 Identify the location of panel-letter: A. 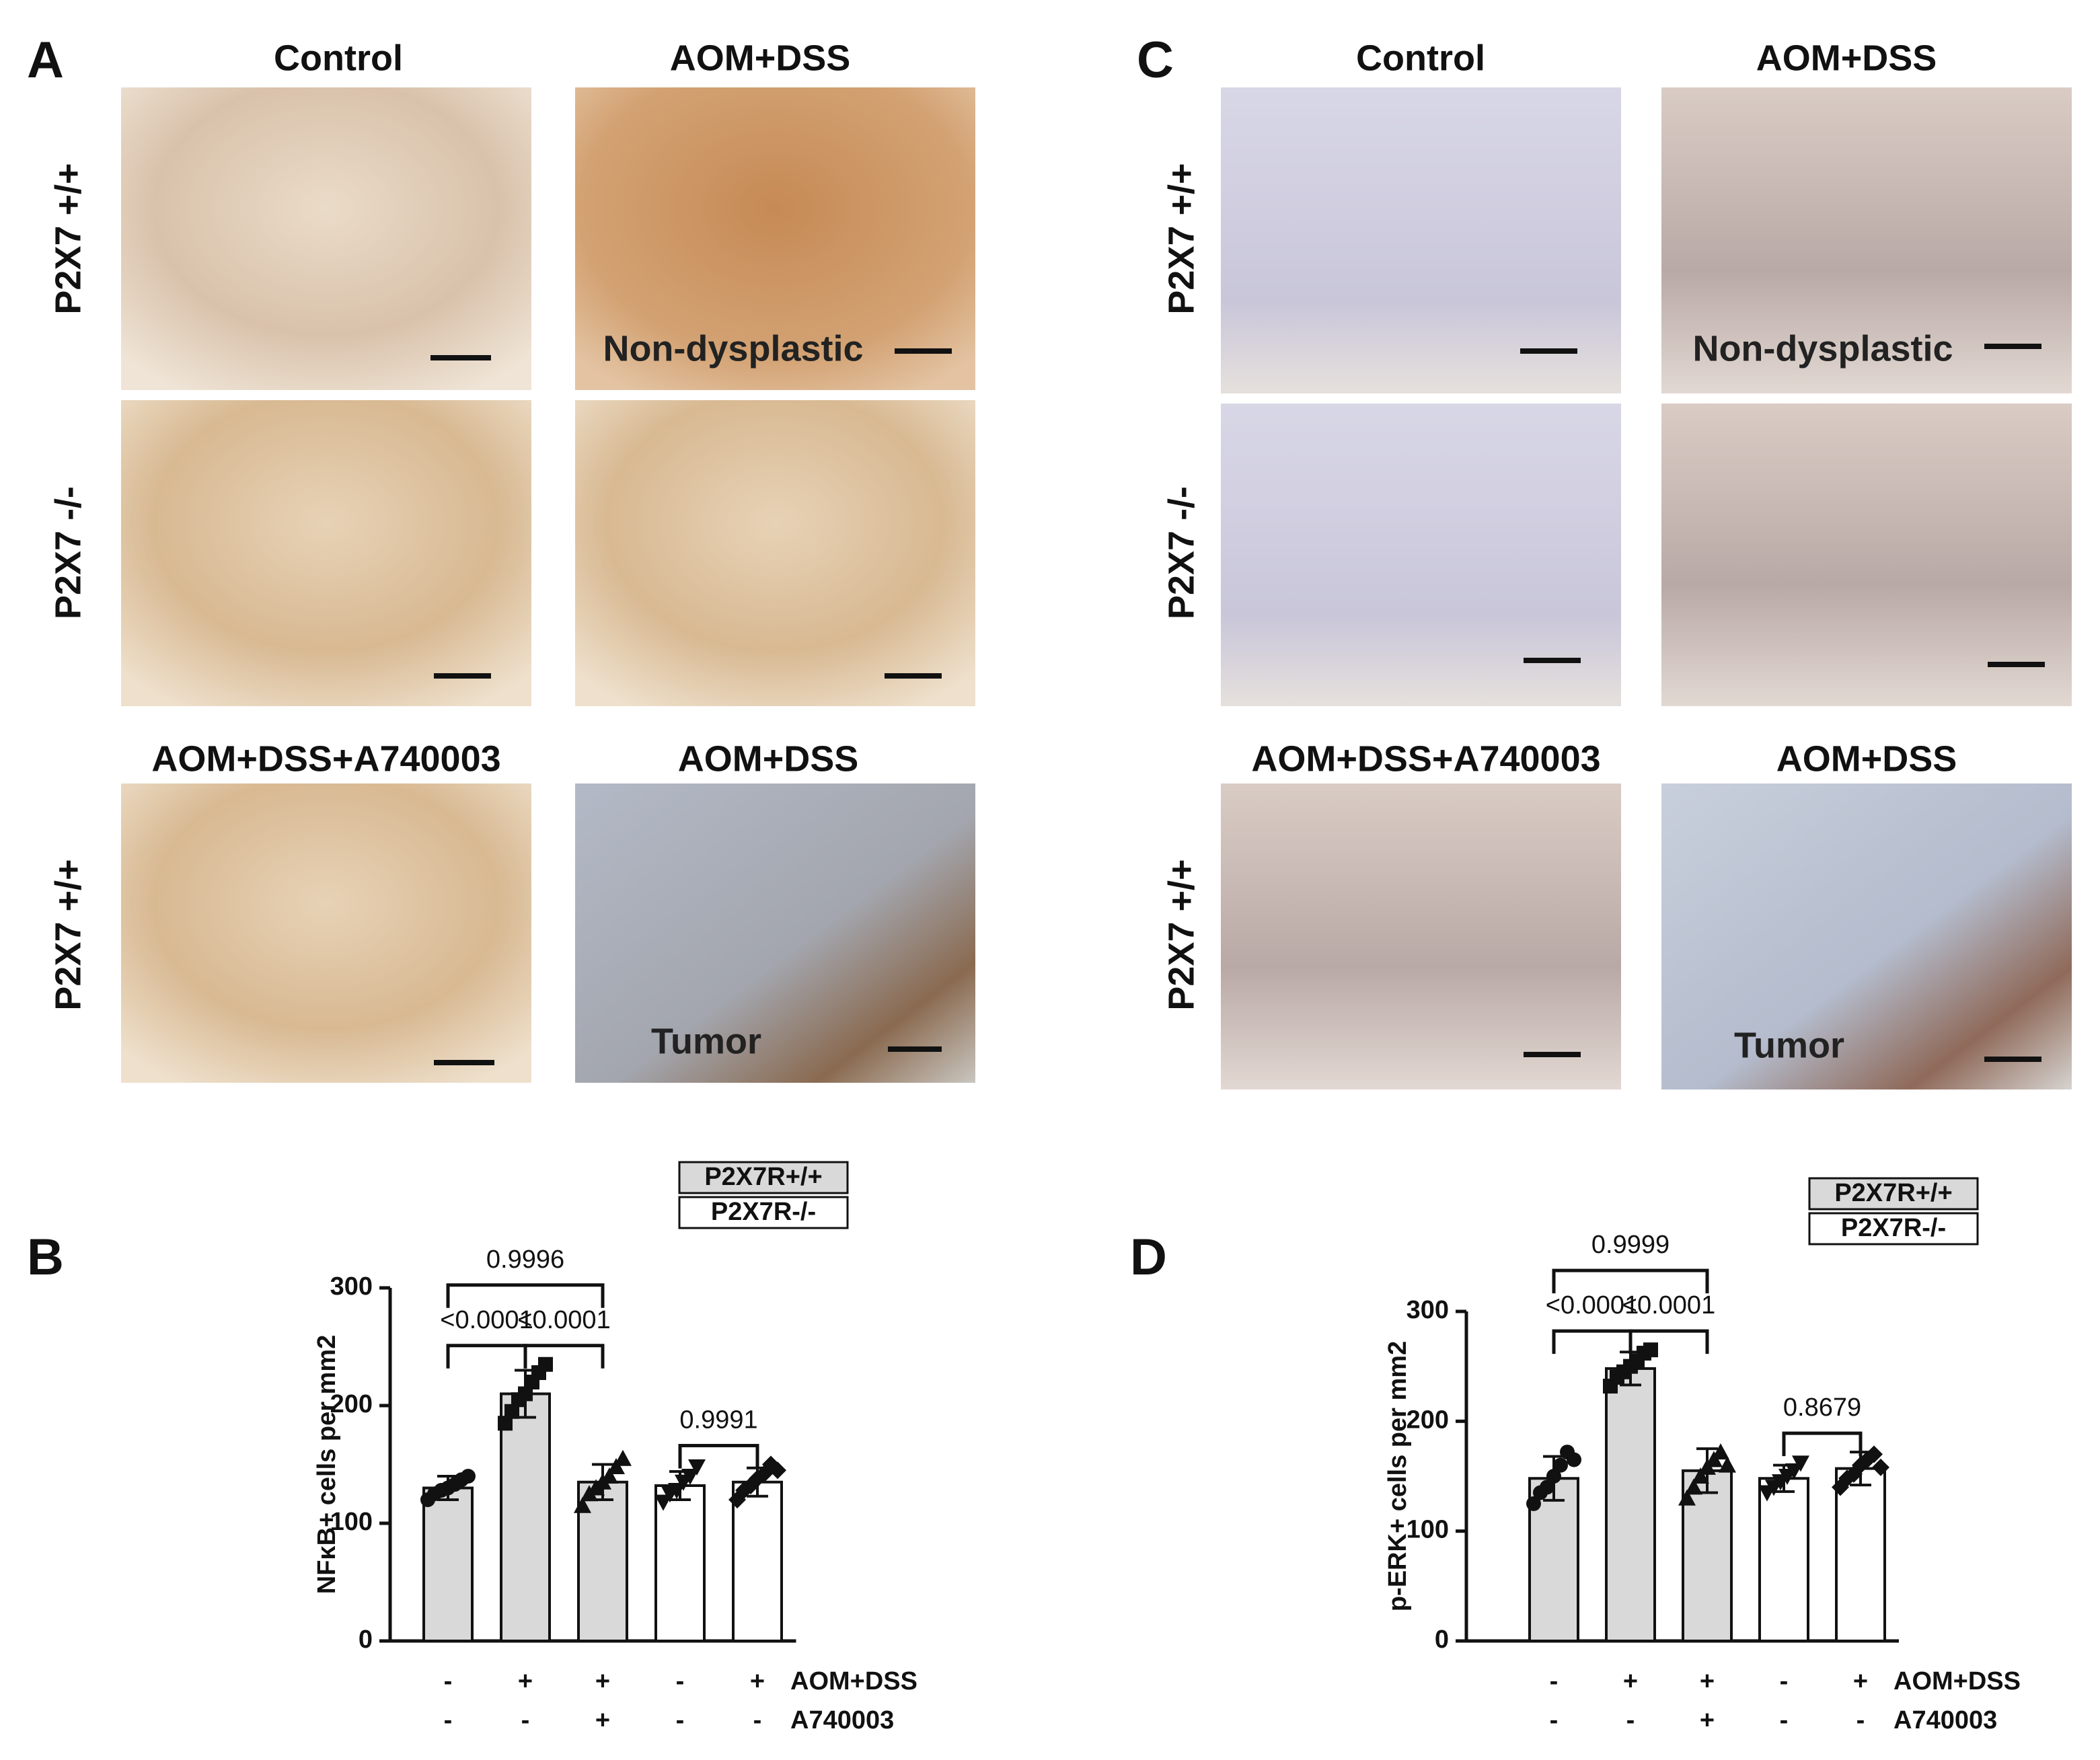
(45, 60).